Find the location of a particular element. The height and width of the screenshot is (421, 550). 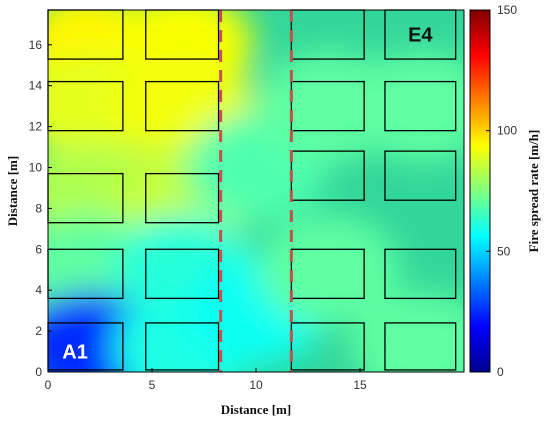

y-tick-label: 4 is located at coordinates (38, 290).